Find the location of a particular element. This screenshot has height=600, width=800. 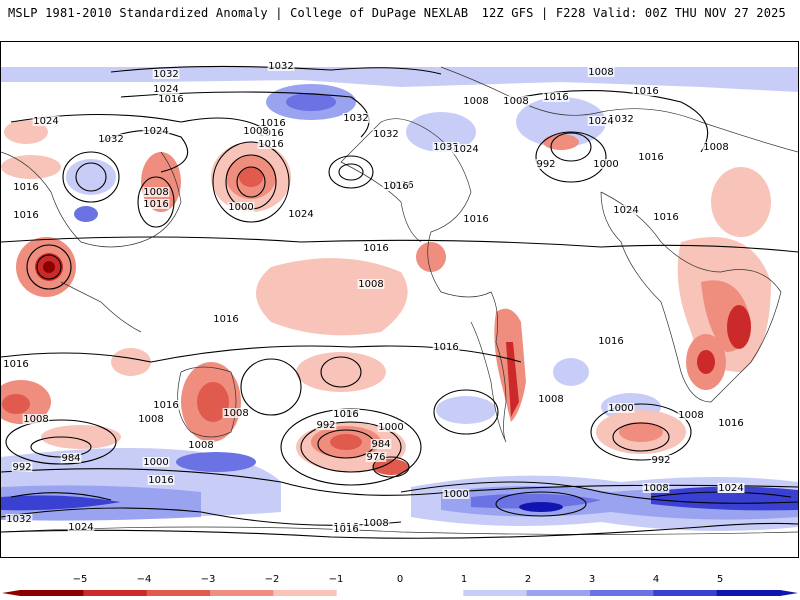

colorbar-strip is located at coordinates (400, 593).